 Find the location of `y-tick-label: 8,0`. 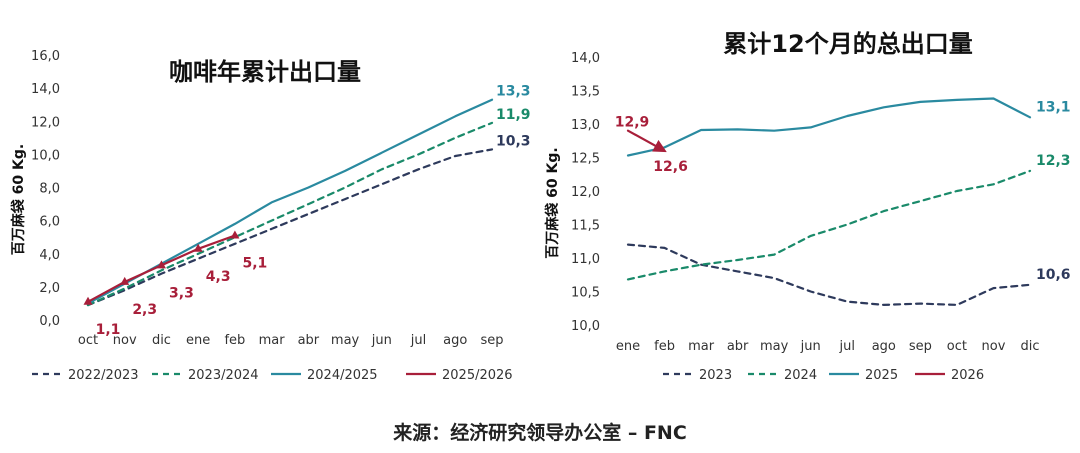

y-tick-label: 8,0 is located at coordinates (49, 189).